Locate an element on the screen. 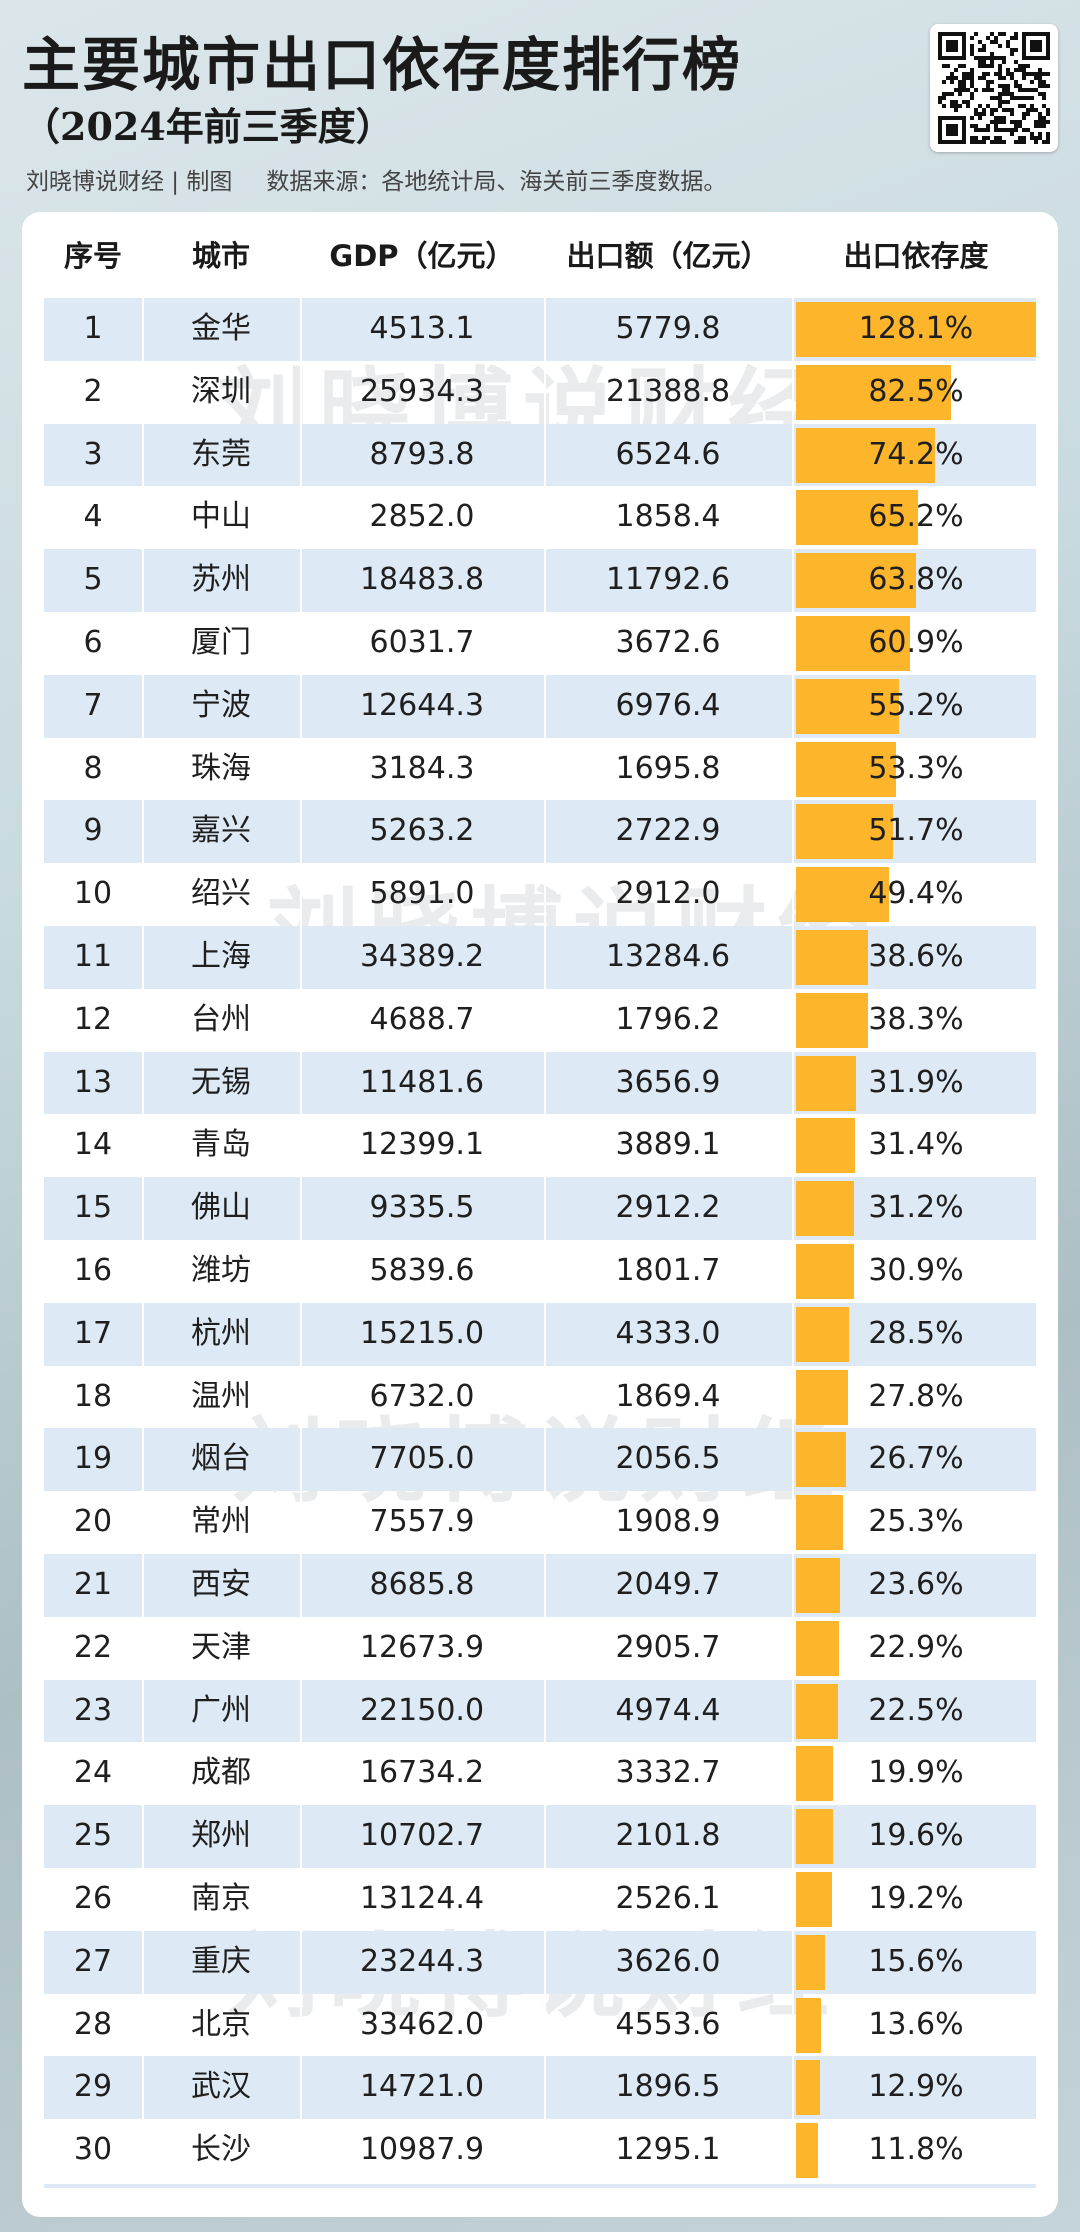 This screenshot has height=2232, width=1080. export-cell: 1896.5 is located at coordinates (668, 2087).